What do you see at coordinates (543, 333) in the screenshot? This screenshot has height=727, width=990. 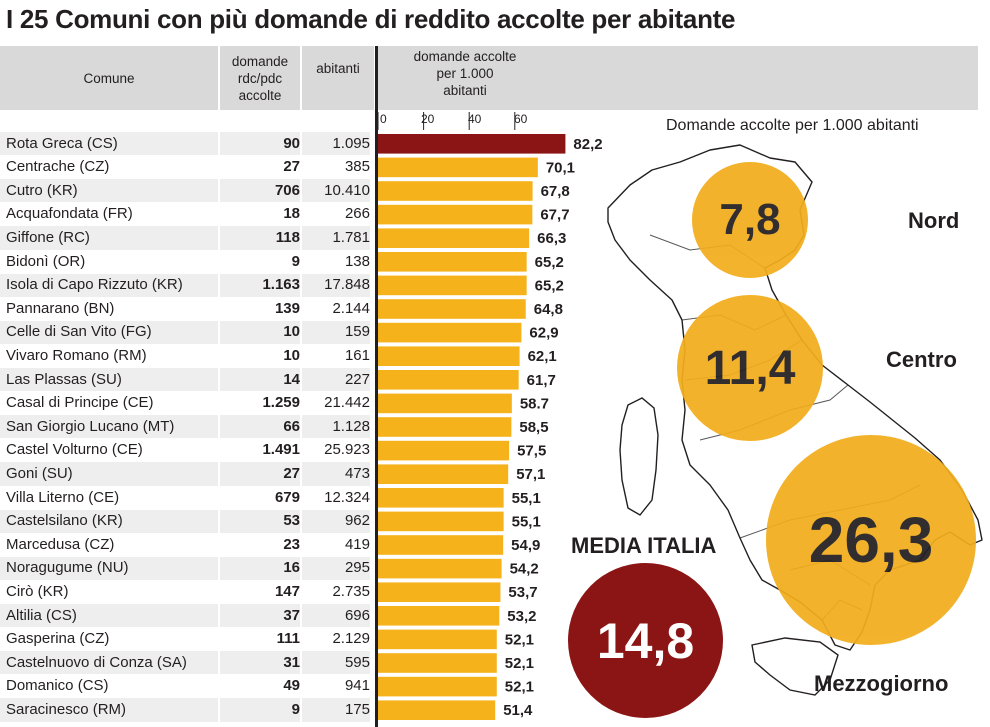 I see `bar-value-label: 62,9` at bounding box center [543, 333].